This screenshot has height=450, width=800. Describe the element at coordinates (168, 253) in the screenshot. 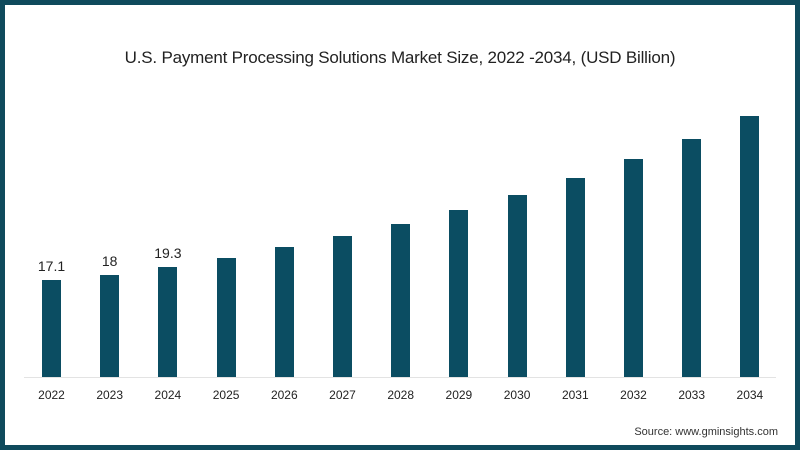

I see `data-label: 19.3` at that location.